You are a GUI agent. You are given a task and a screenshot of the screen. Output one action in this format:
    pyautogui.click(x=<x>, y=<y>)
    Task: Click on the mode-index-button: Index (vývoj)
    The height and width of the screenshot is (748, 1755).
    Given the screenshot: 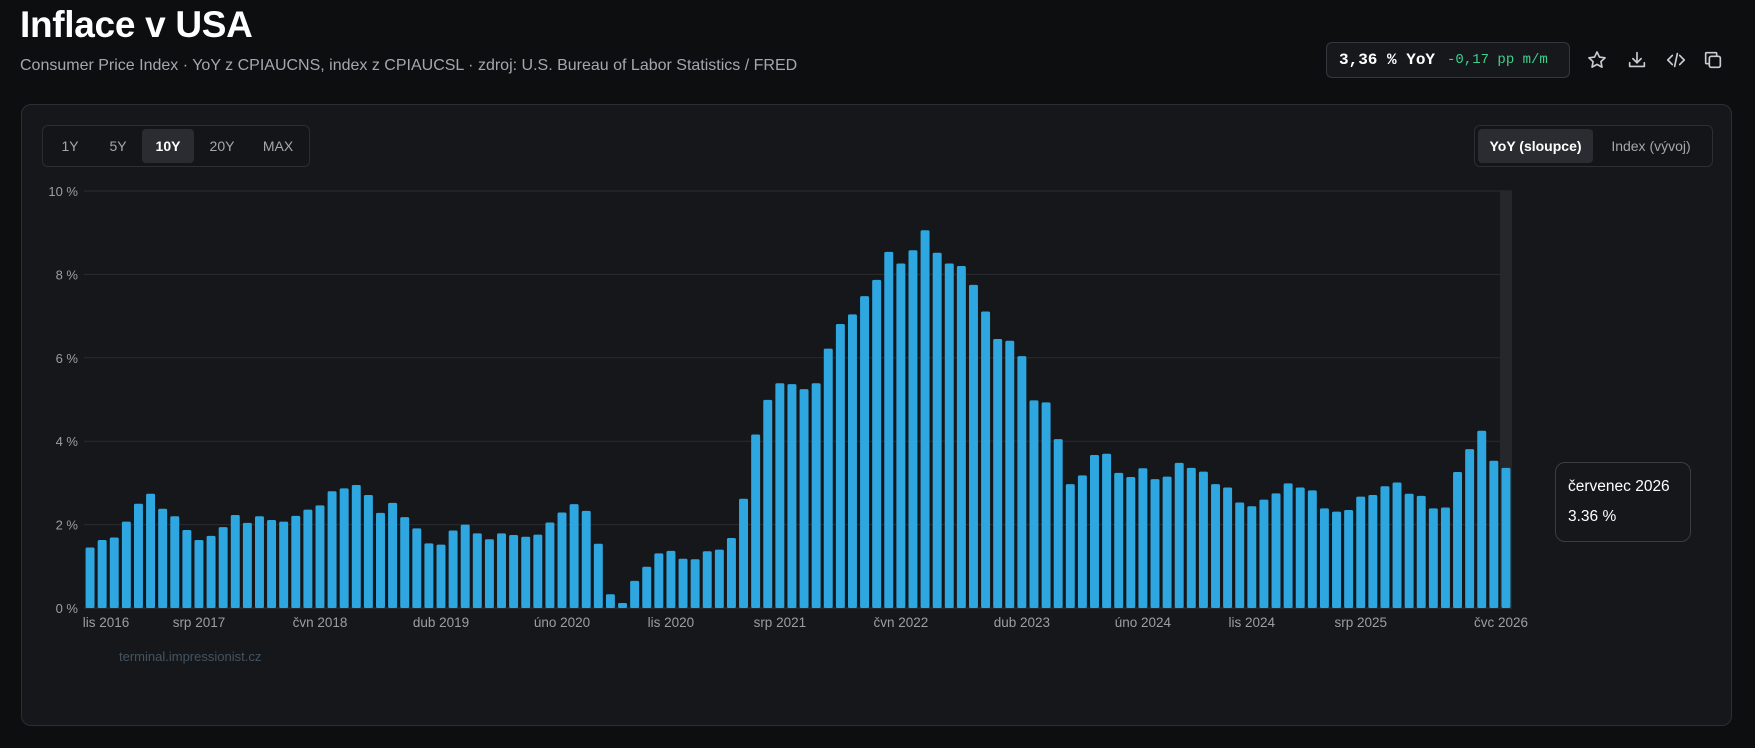 What is the action you would take?
    pyautogui.click(x=1651, y=146)
    